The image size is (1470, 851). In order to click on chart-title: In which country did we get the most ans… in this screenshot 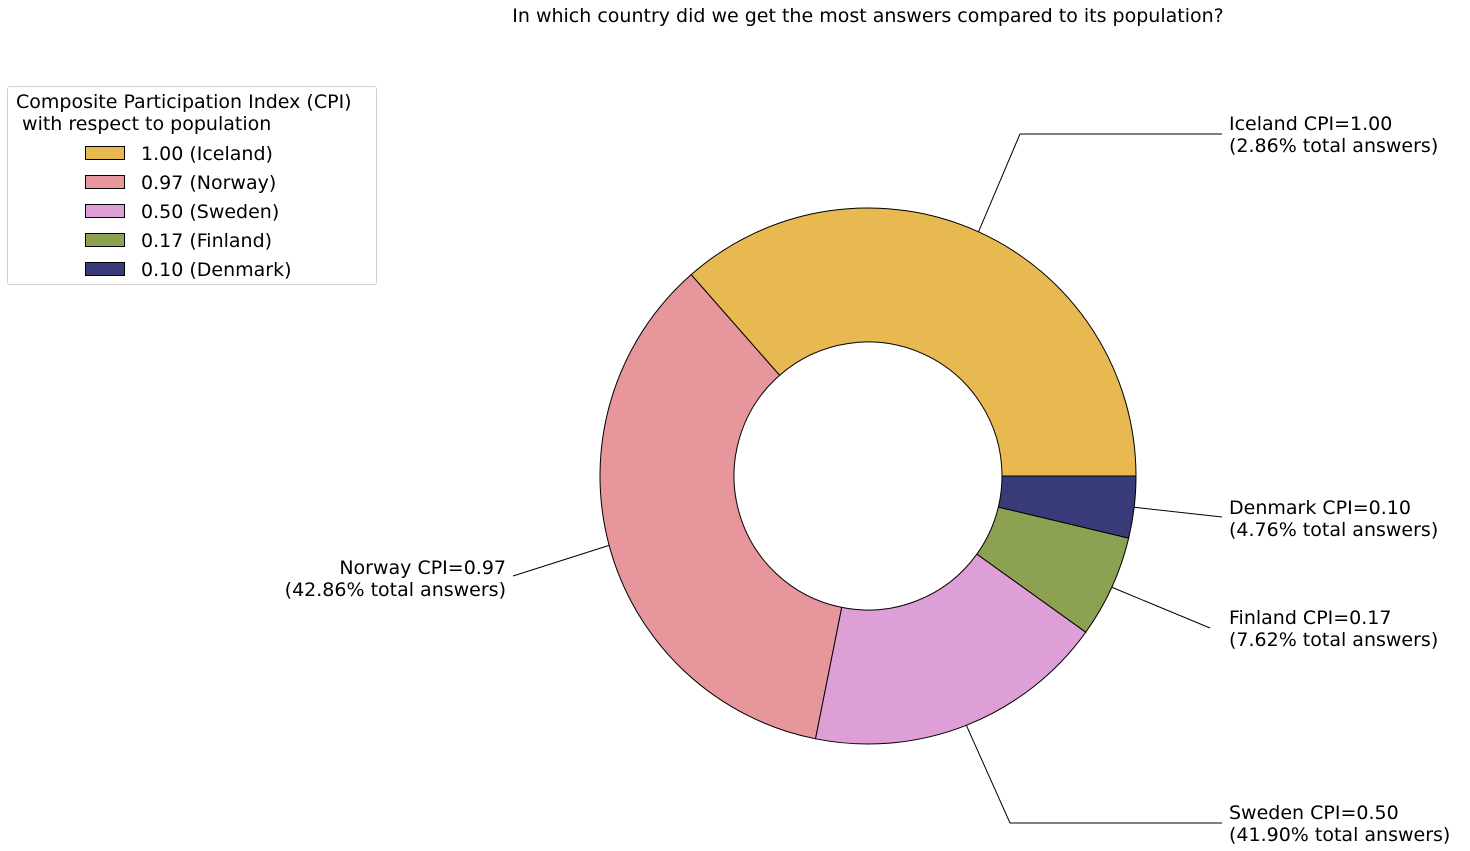, I will do `click(868, 16)`.